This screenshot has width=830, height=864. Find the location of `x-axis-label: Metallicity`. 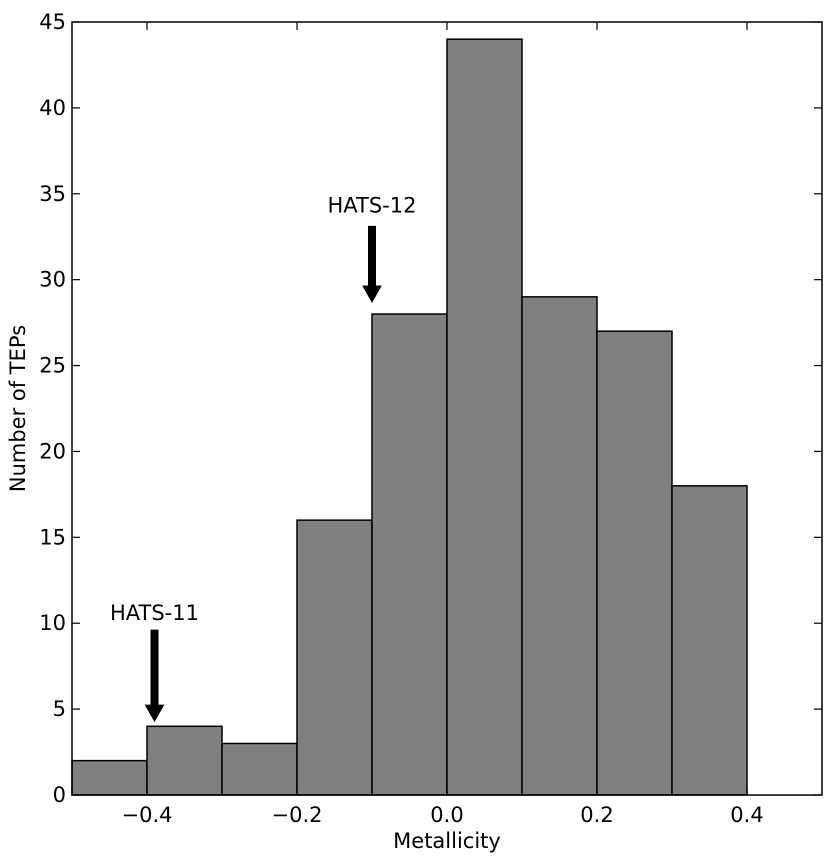

x-axis-label: Metallicity is located at coordinates (447, 841).